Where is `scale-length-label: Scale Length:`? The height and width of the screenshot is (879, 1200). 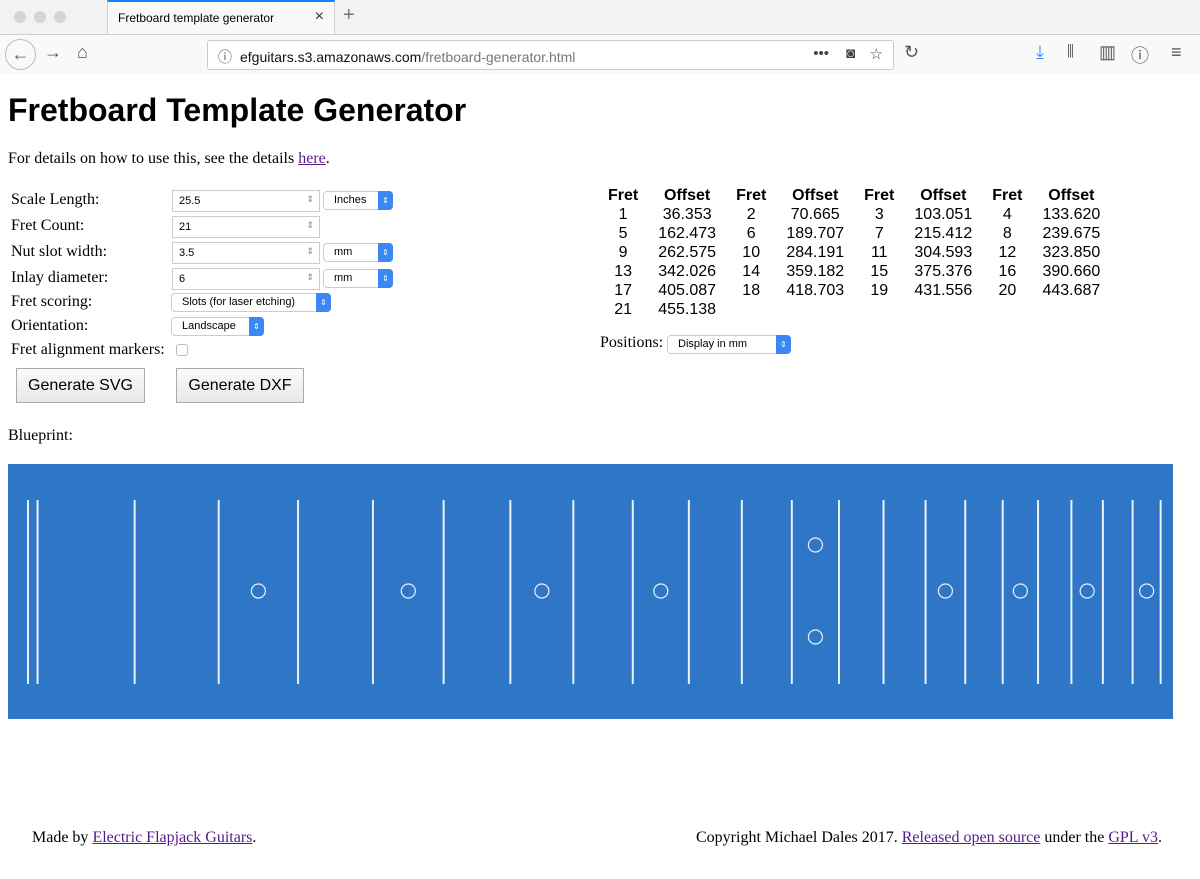
scale-length-label: Scale Length: is located at coordinates (55, 199).